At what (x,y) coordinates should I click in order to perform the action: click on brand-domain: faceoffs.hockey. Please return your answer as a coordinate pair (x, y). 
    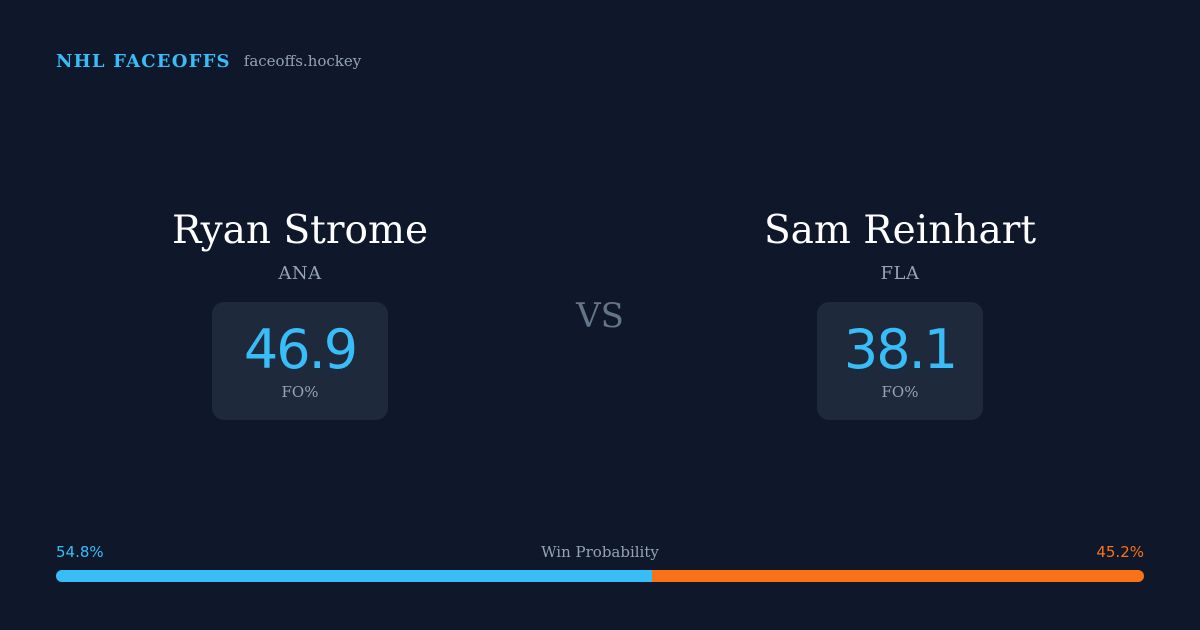
    Looking at the image, I should click on (302, 61).